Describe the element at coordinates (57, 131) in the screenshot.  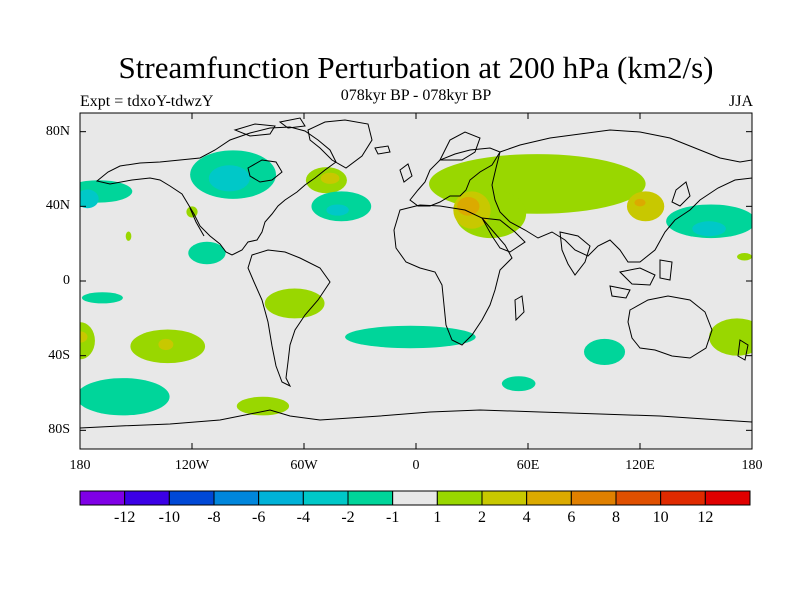
I see `lat-tick-label-0: 80N` at that location.